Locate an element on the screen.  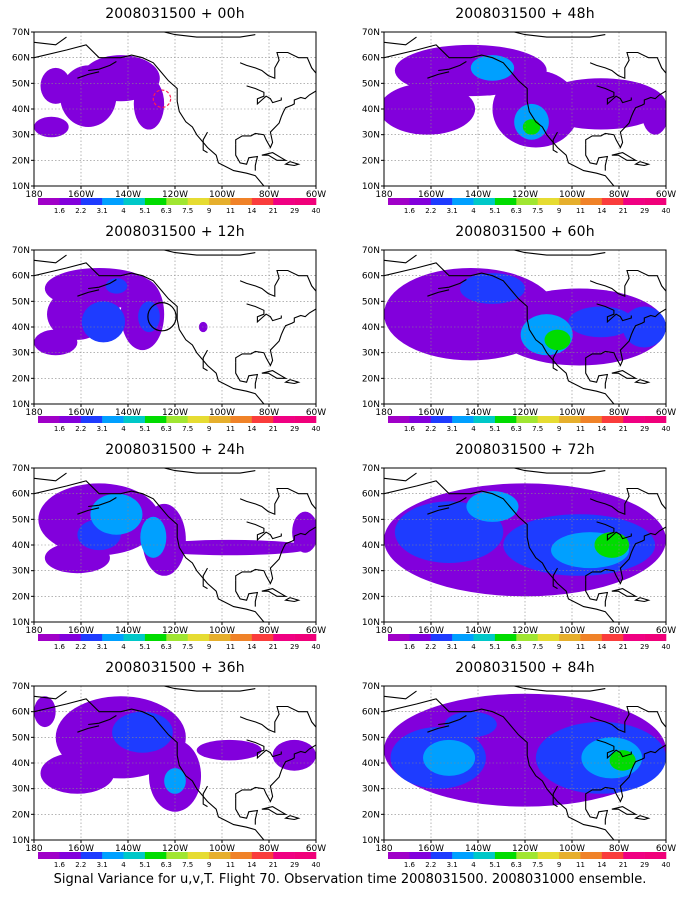
x-tick-label: 100W is located at coordinates (222, 195).